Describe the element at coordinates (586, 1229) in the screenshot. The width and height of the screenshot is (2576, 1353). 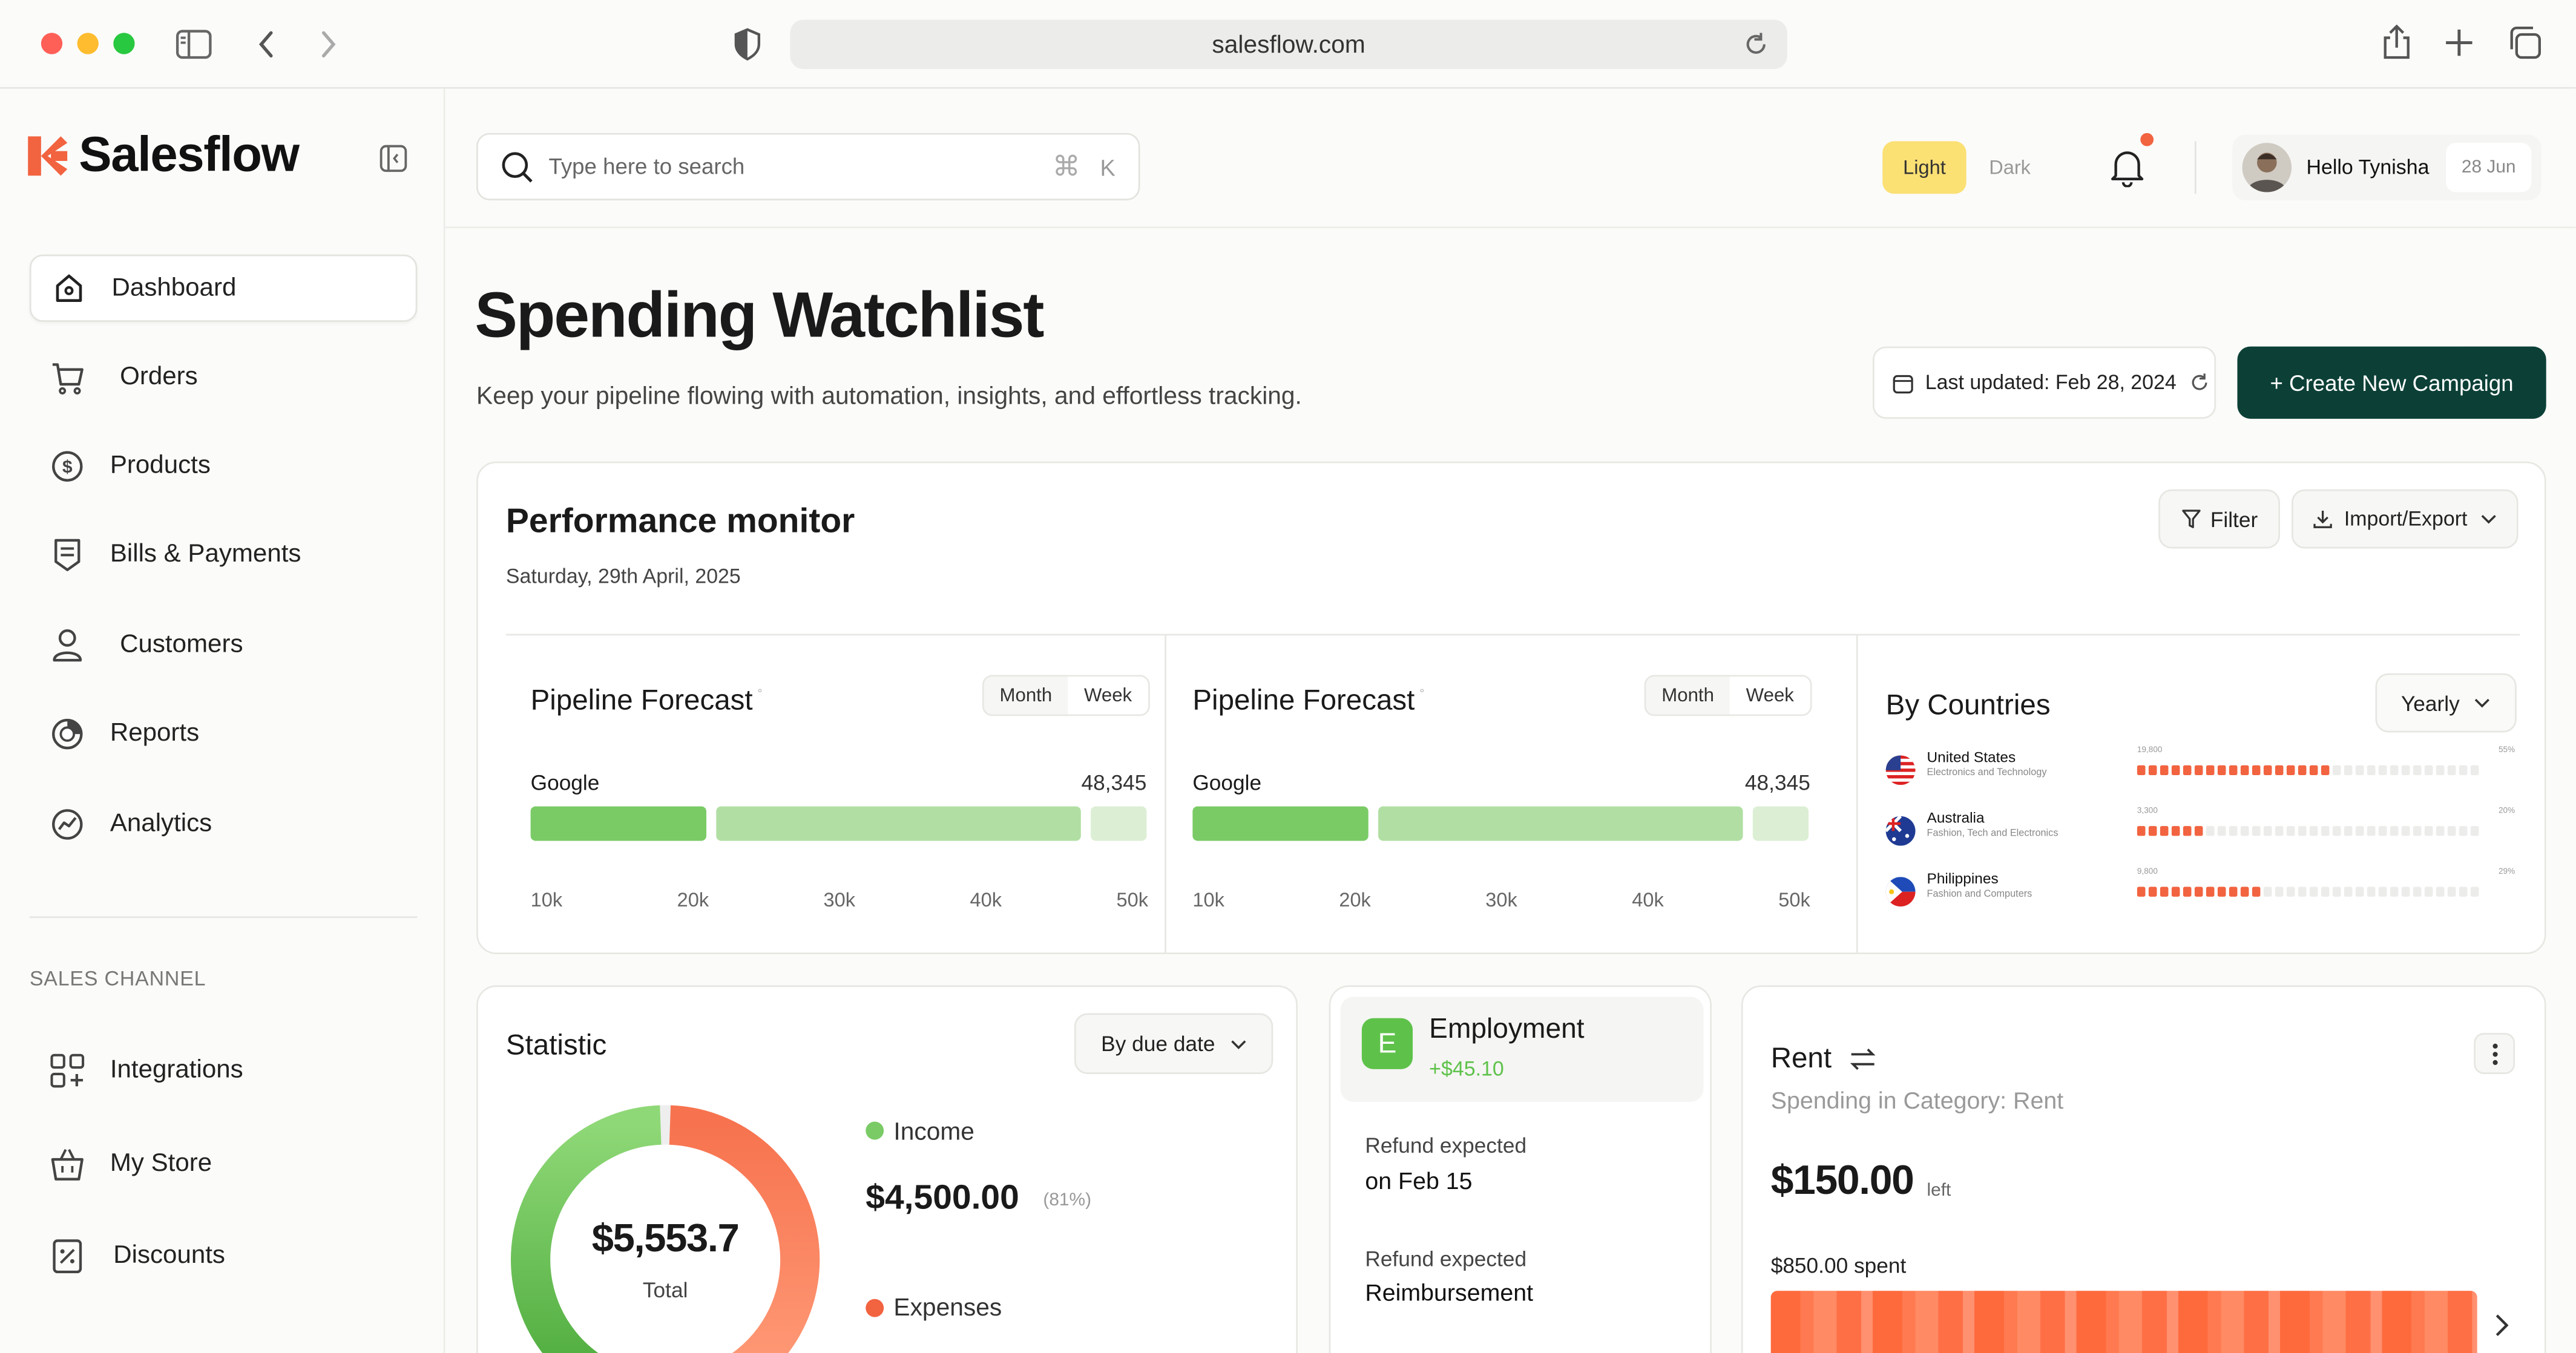
I see `income-arc` at that location.